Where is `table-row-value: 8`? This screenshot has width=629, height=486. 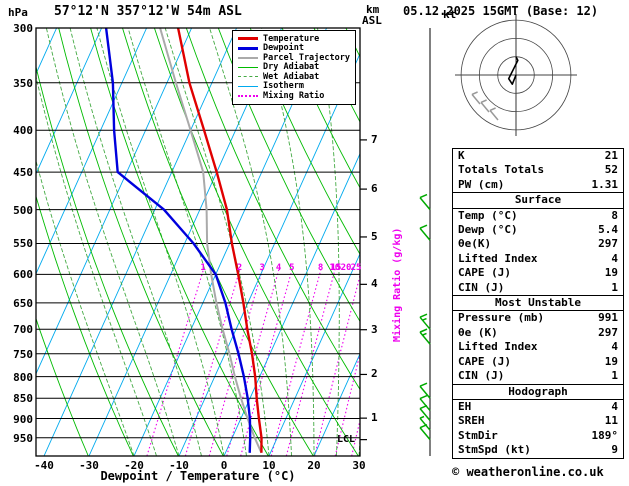 table-row-value: 8 is located at coordinates (614, 215).